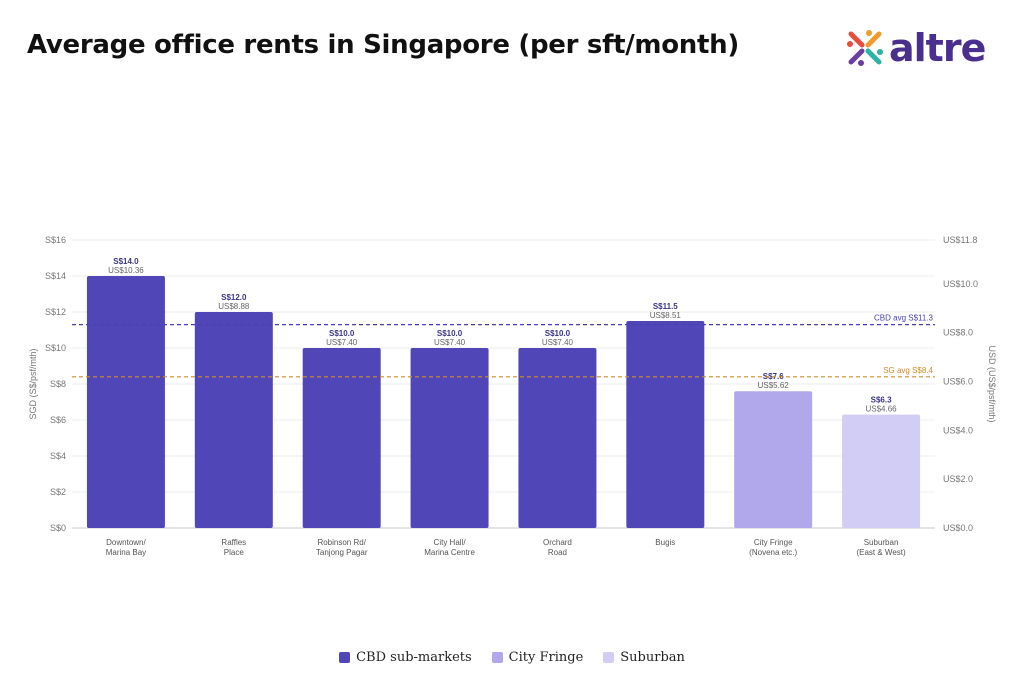 The height and width of the screenshot is (697, 1024). I want to click on legend-item-fringe: City Fringe, so click(537, 657).